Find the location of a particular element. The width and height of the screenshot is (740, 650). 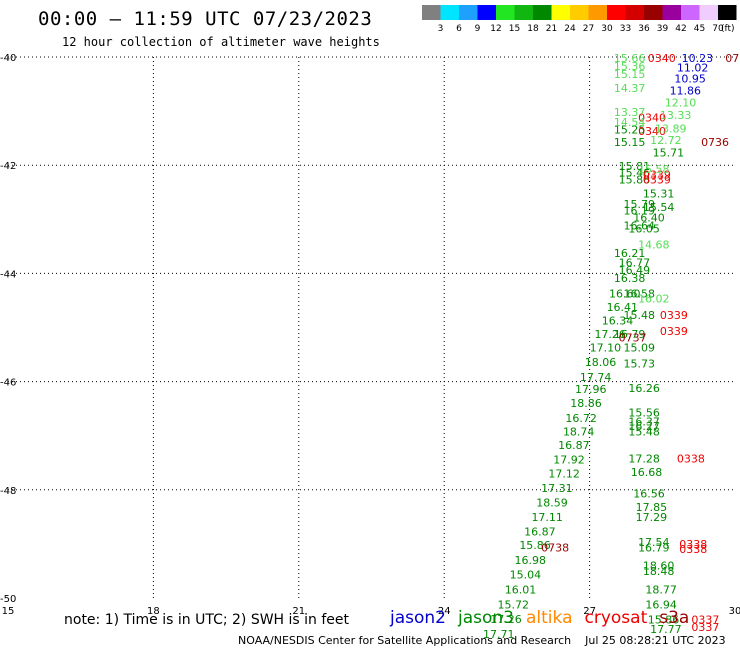

satellite-legend-item: jason2 is located at coordinates (418, 618).